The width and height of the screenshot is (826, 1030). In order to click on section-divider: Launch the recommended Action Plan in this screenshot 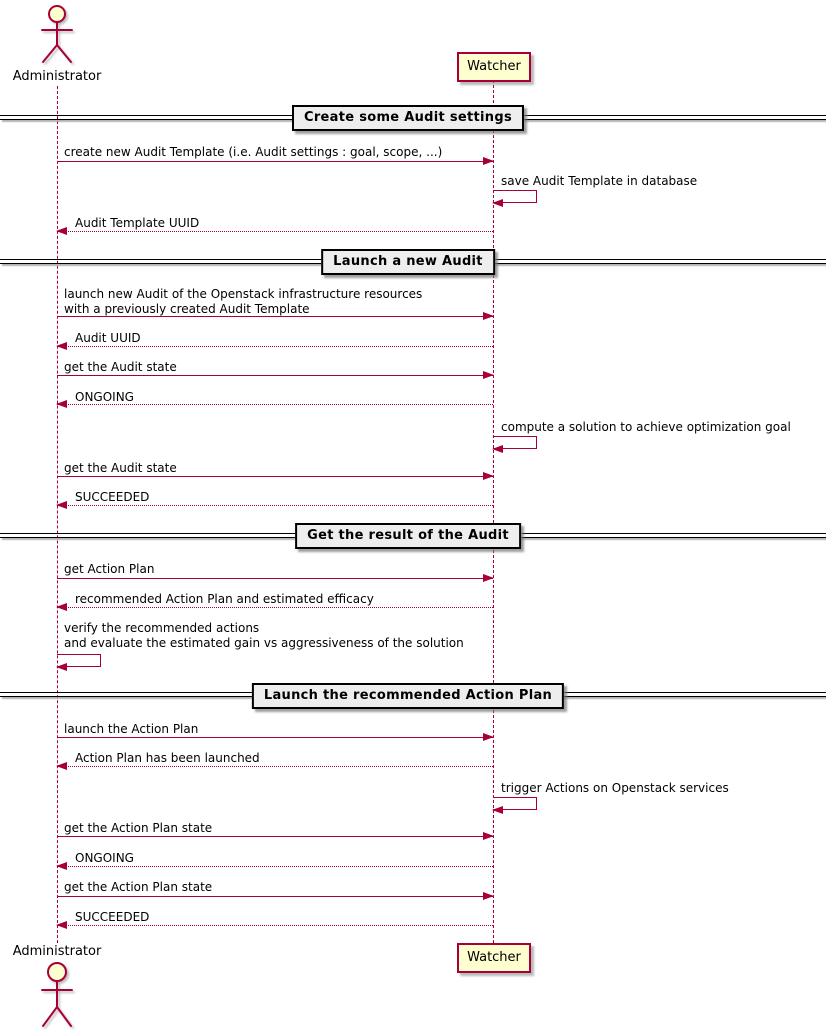, I will do `click(408, 696)`.